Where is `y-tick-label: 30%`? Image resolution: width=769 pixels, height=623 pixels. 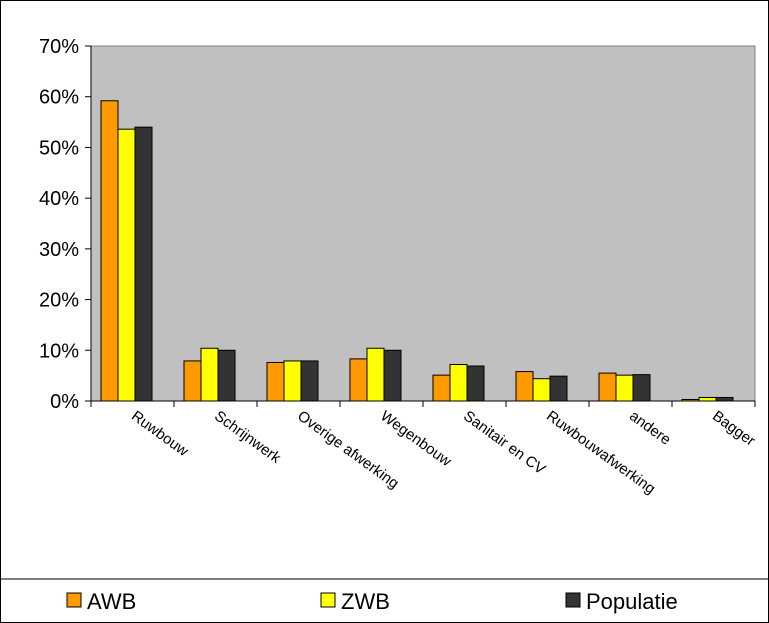
y-tick-label: 30% is located at coordinates (59, 250).